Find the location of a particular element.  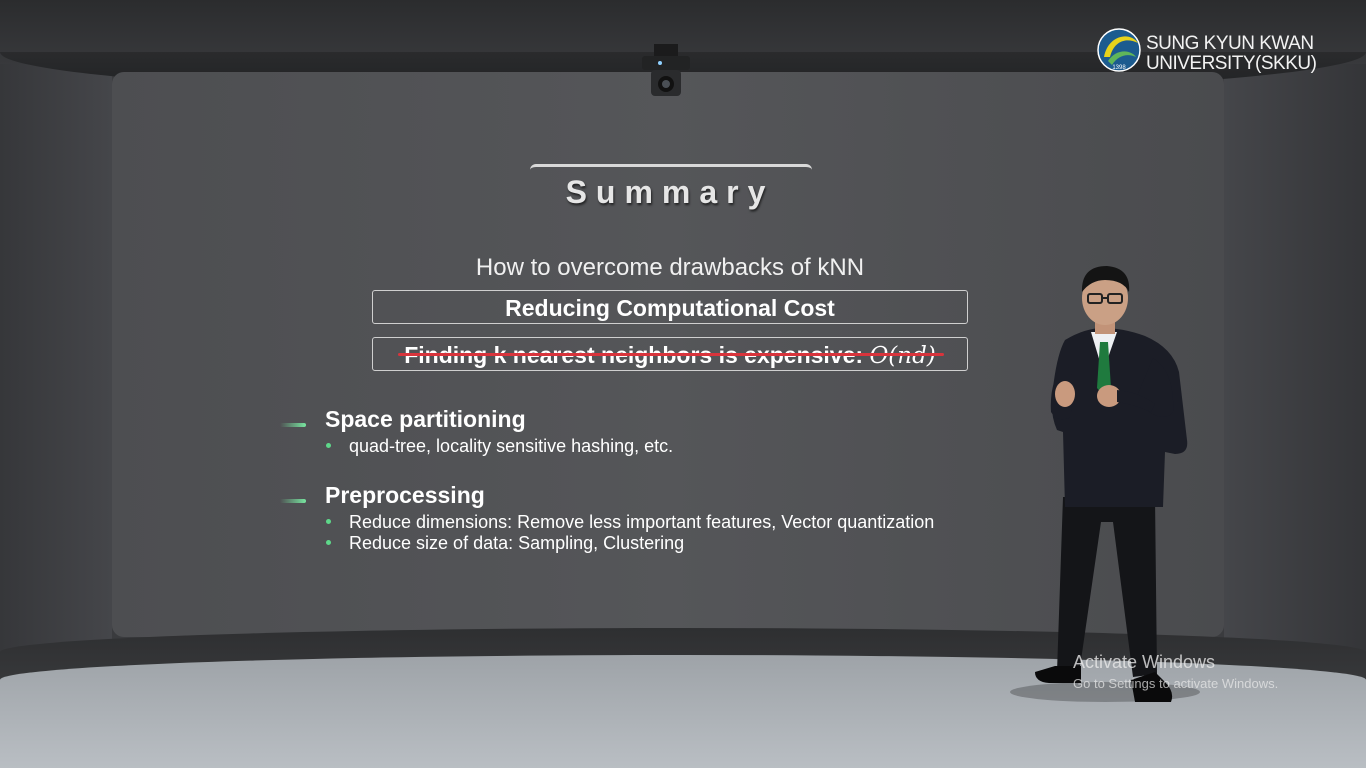

reducing-cost-box: Reducing Computational Cost is located at coordinates (670, 307).